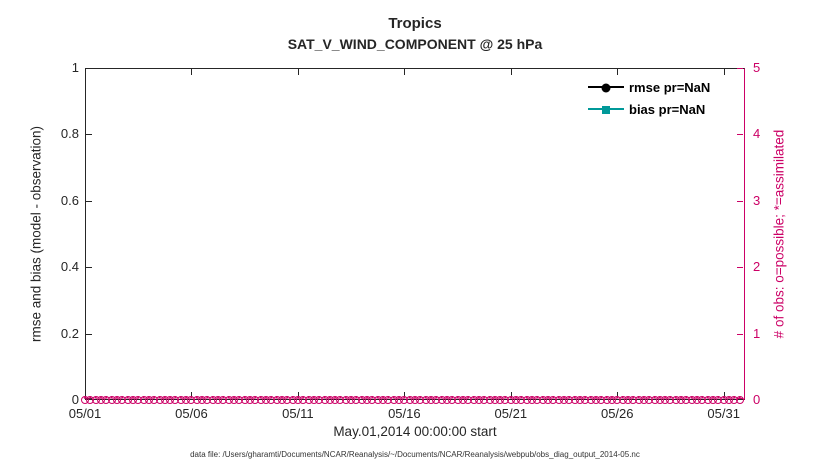 Image resolution: width=830 pixels, height=470 pixels. Describe the element at coordinates (757, 399) in the screenshot. I see `right-tick-label: 0` at that location.